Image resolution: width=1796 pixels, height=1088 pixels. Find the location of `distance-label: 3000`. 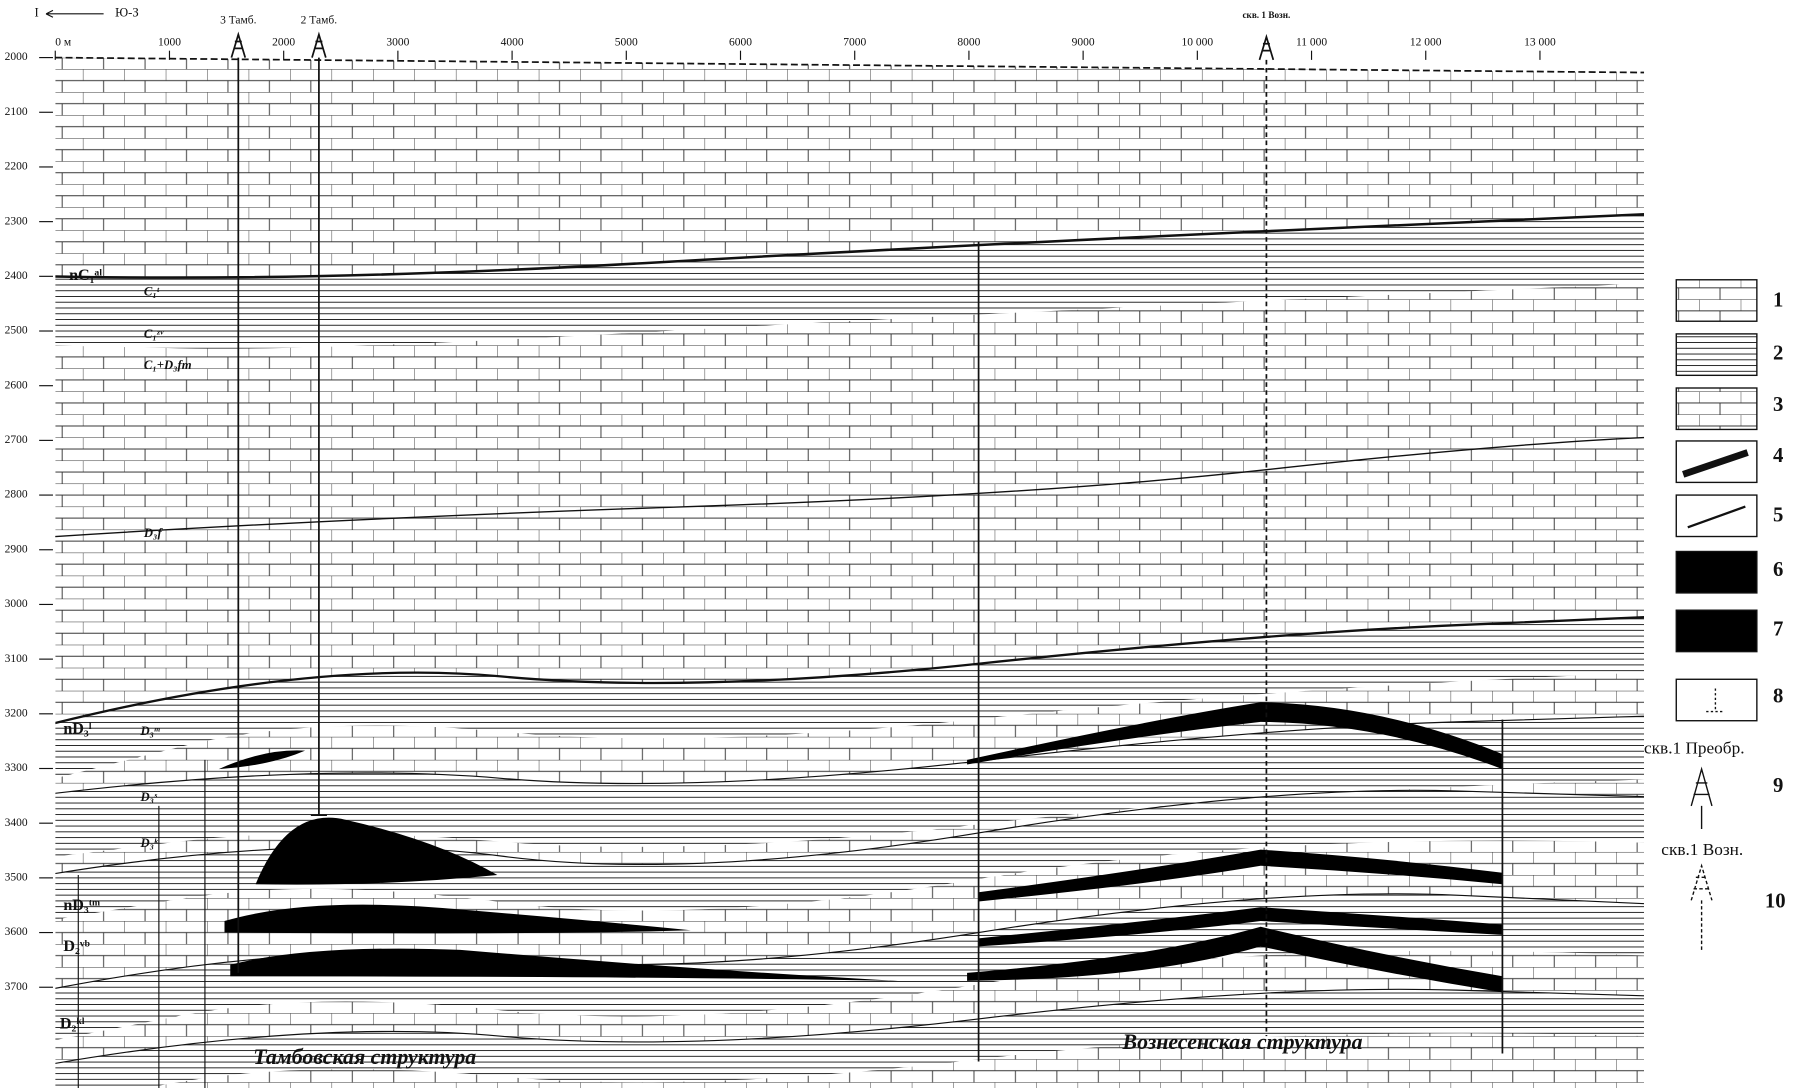

distance-label: 3000 is located at coordinates (397, 42).